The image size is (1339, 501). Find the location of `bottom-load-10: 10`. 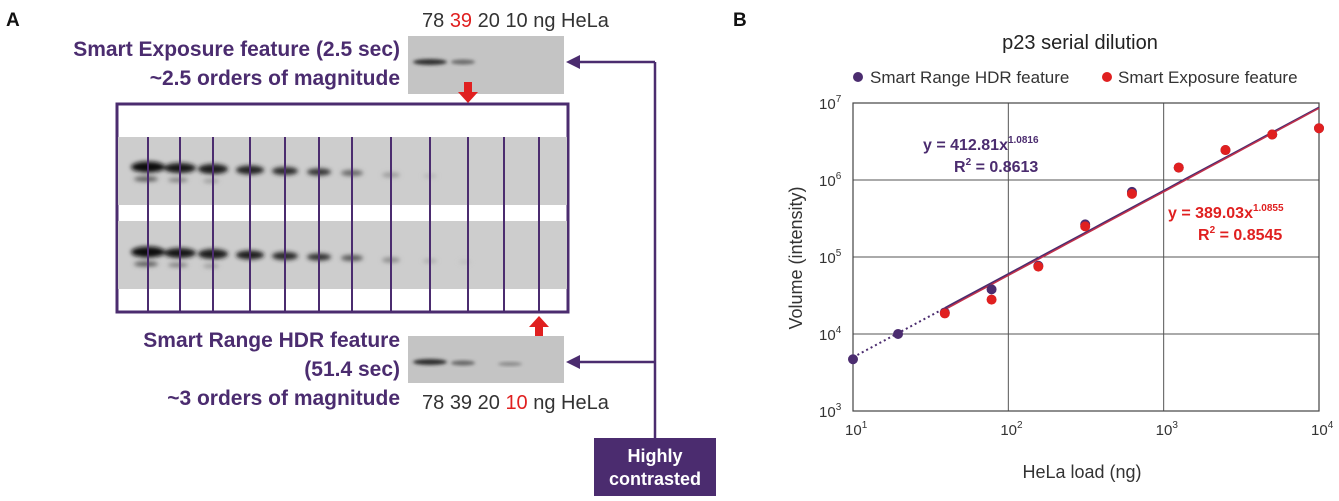

bottom-load-10: 10 is located at coordinates (516, 403).